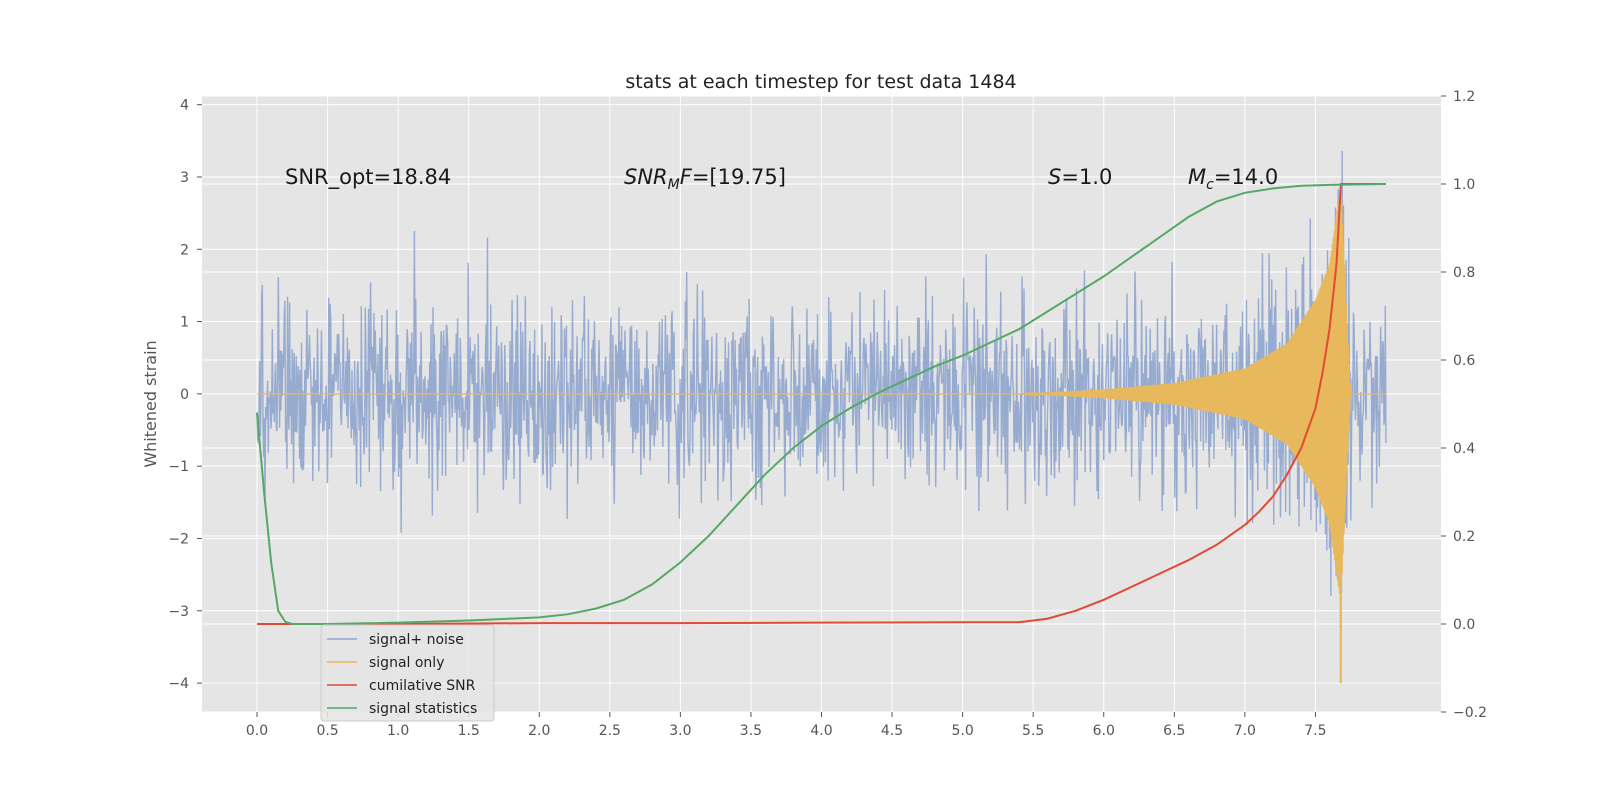  Describe the element at coordinates (469, 731) in the screenshot. I see `x-tick-label: 1.5` at that location.